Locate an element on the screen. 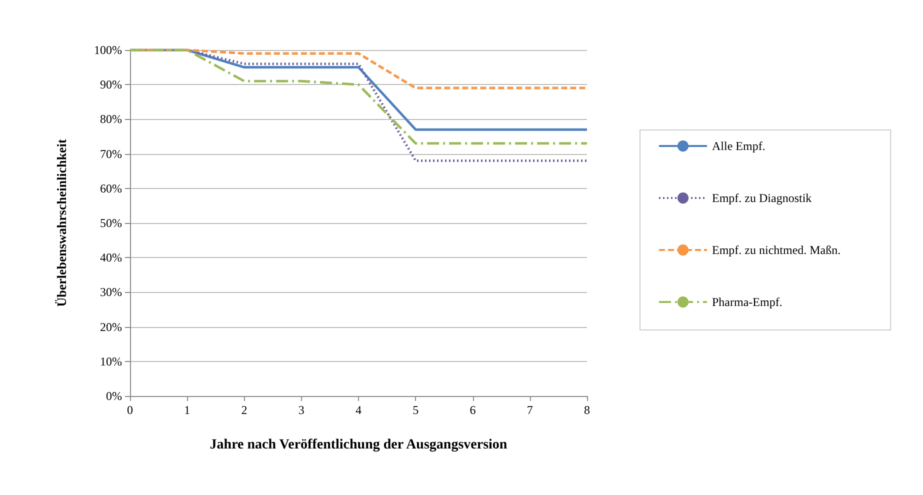  y-tick-label: 70% is located at coordinates (111, 153).